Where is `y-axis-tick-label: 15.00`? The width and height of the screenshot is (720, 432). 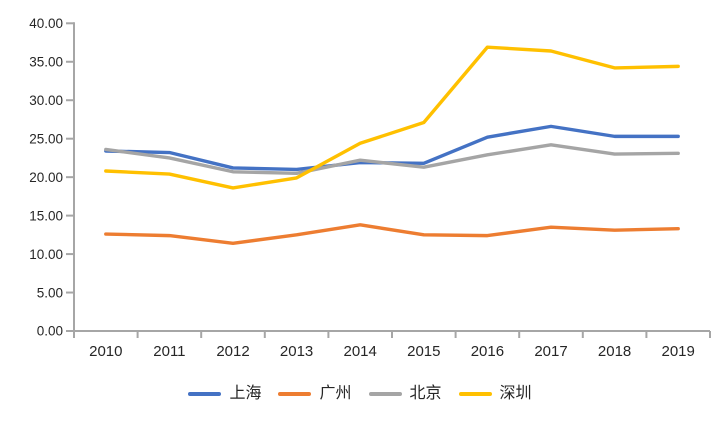 y-axis-tick-label: 15.00 is located at coordinates (46, 215).